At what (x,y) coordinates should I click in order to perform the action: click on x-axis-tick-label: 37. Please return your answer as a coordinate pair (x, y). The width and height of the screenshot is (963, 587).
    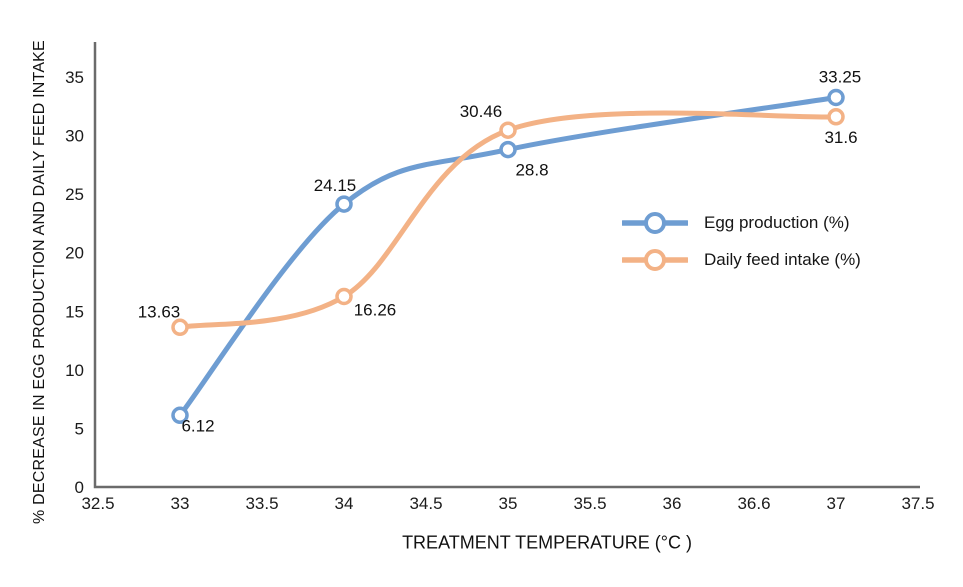
    Looking at the image, I should click on (836, 503).